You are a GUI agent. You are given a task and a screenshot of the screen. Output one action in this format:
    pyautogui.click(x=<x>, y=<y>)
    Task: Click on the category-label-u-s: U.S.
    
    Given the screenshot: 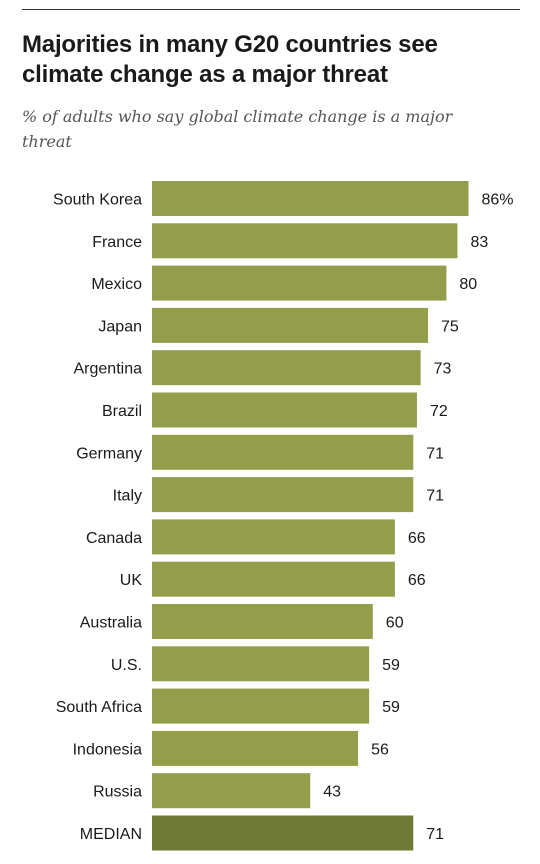 What is the action you would take?
    pyautogui.click(x=126, y=665)
    